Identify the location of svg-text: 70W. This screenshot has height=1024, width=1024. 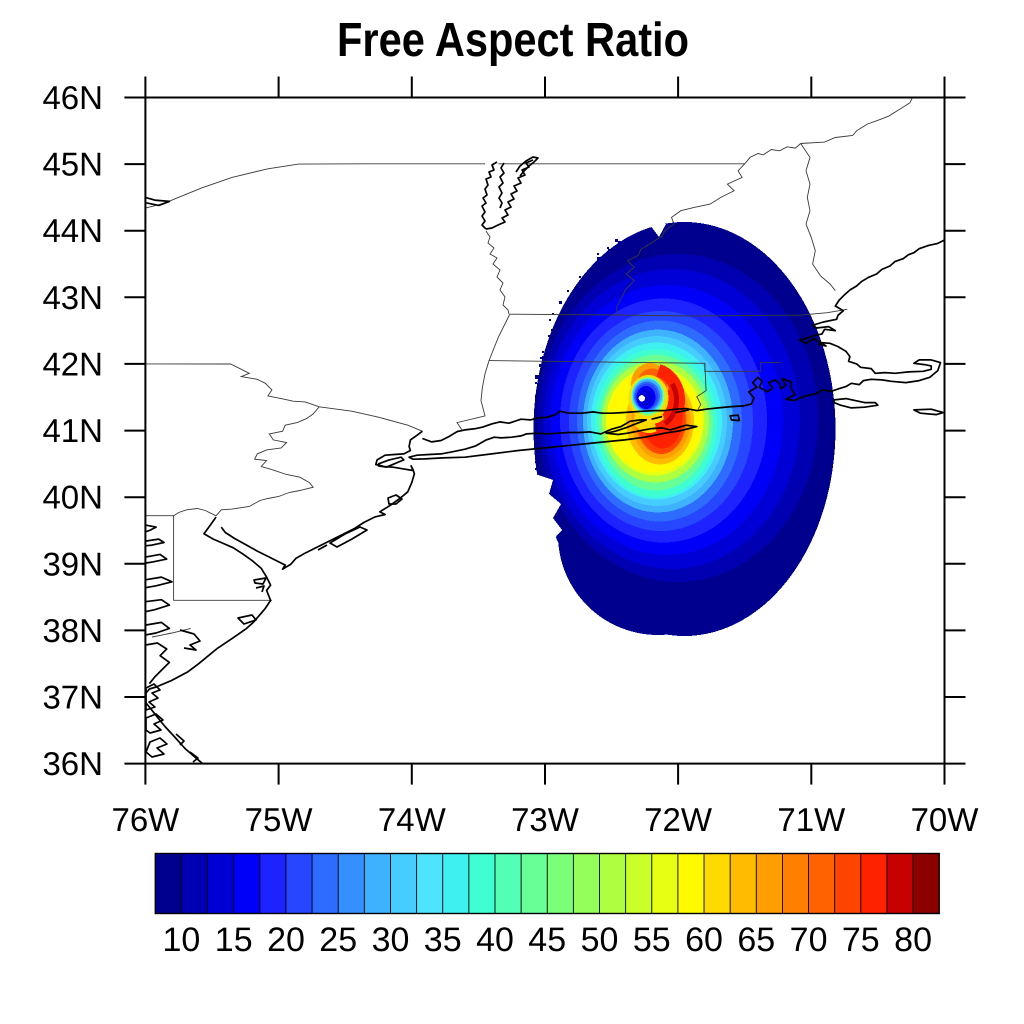
(945, 819).